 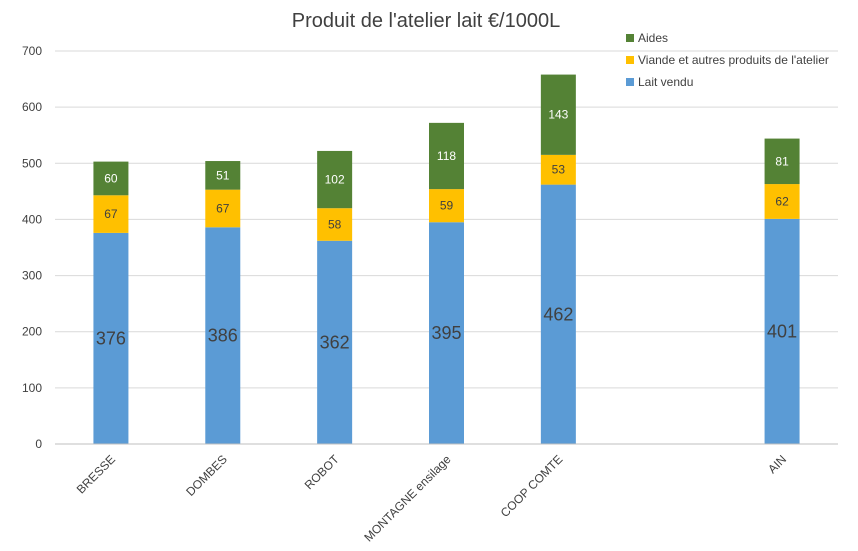 I want to click on data-label: 376, so click(x=111, y=338).